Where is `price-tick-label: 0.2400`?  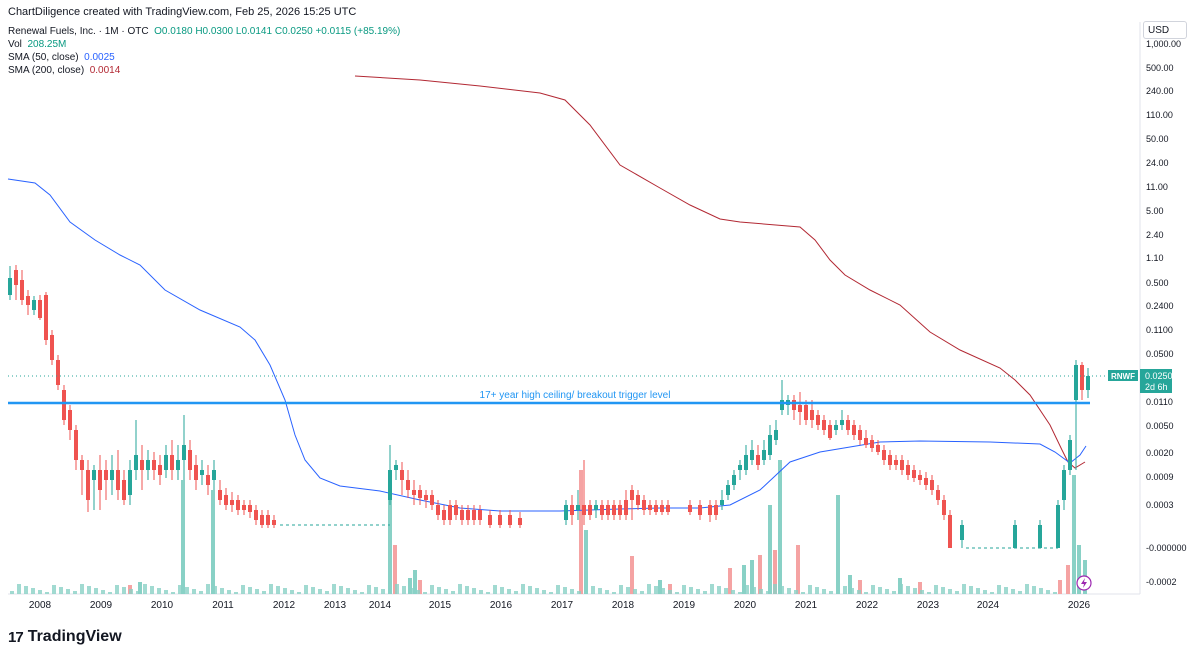
price-tick-label: 0.2400 is located at coordinates (1160, 306).